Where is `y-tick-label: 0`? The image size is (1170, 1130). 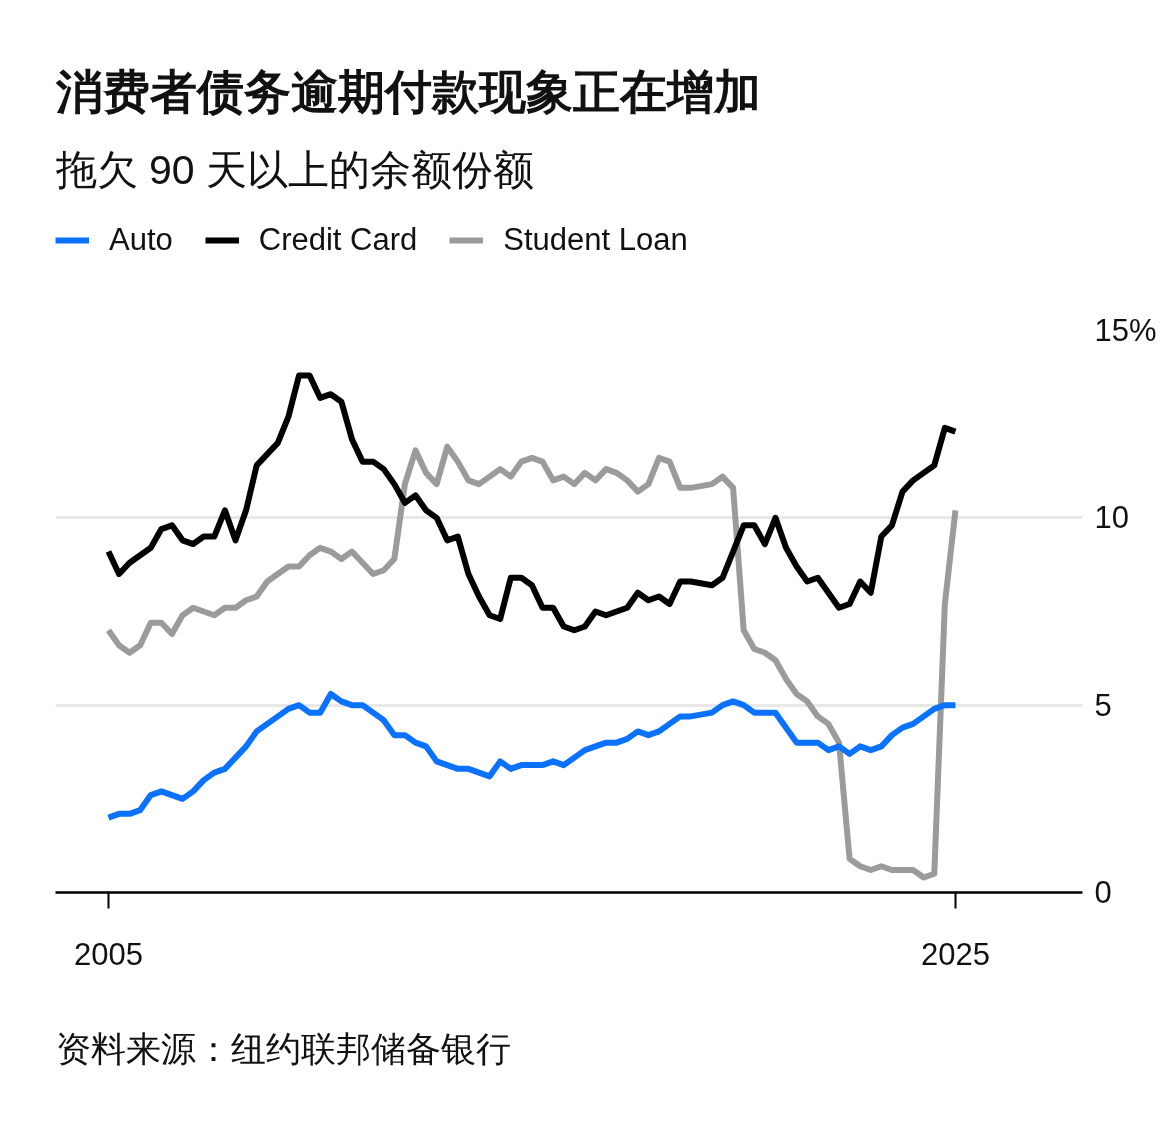
y-tick-label: 0 is located at coordinates (1103, 892).